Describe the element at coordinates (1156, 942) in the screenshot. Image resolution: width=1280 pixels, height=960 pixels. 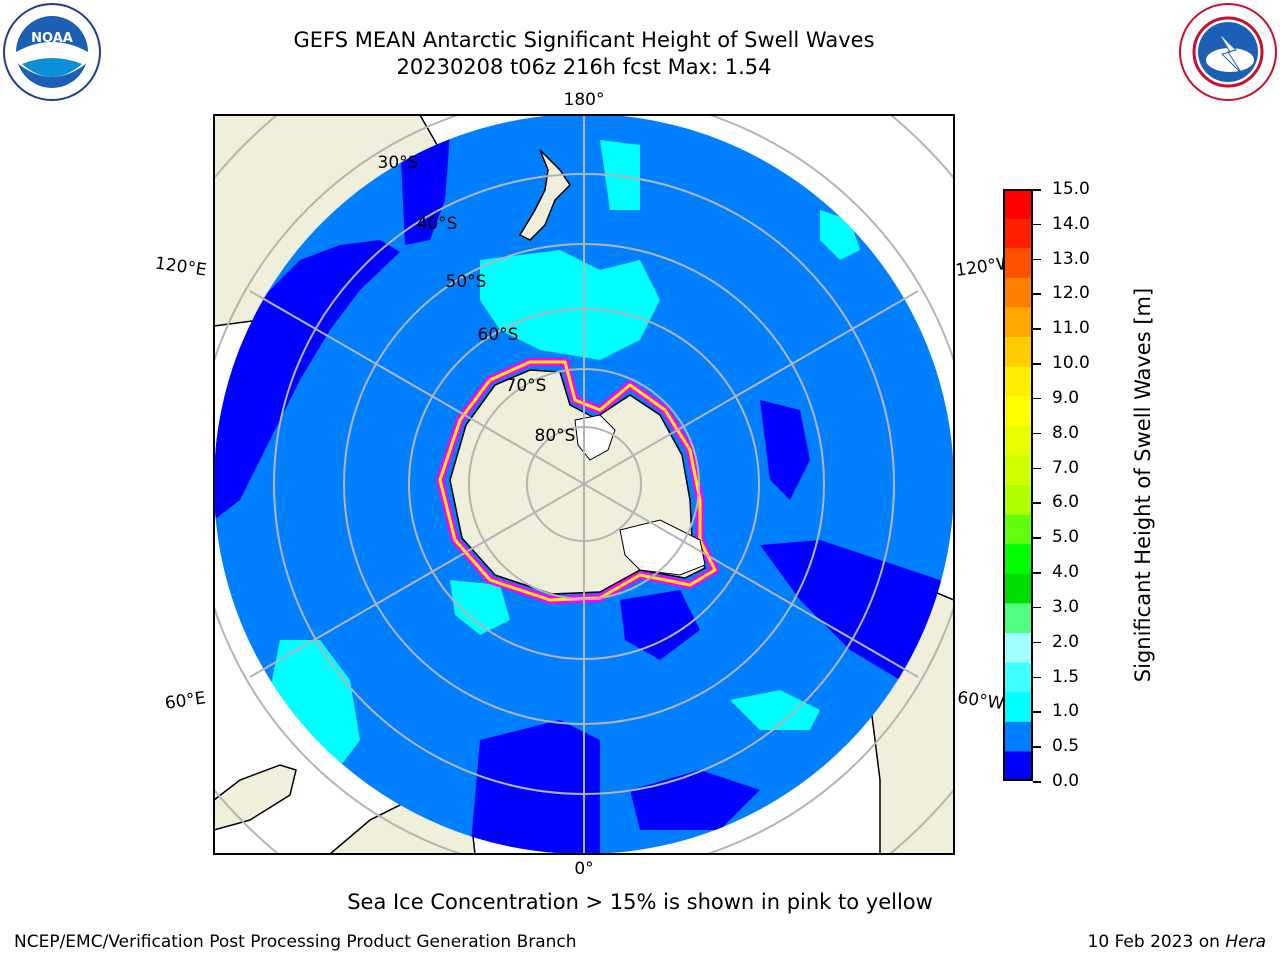
I see `footer-date-text: 10 Feb 2023 on` at that location.